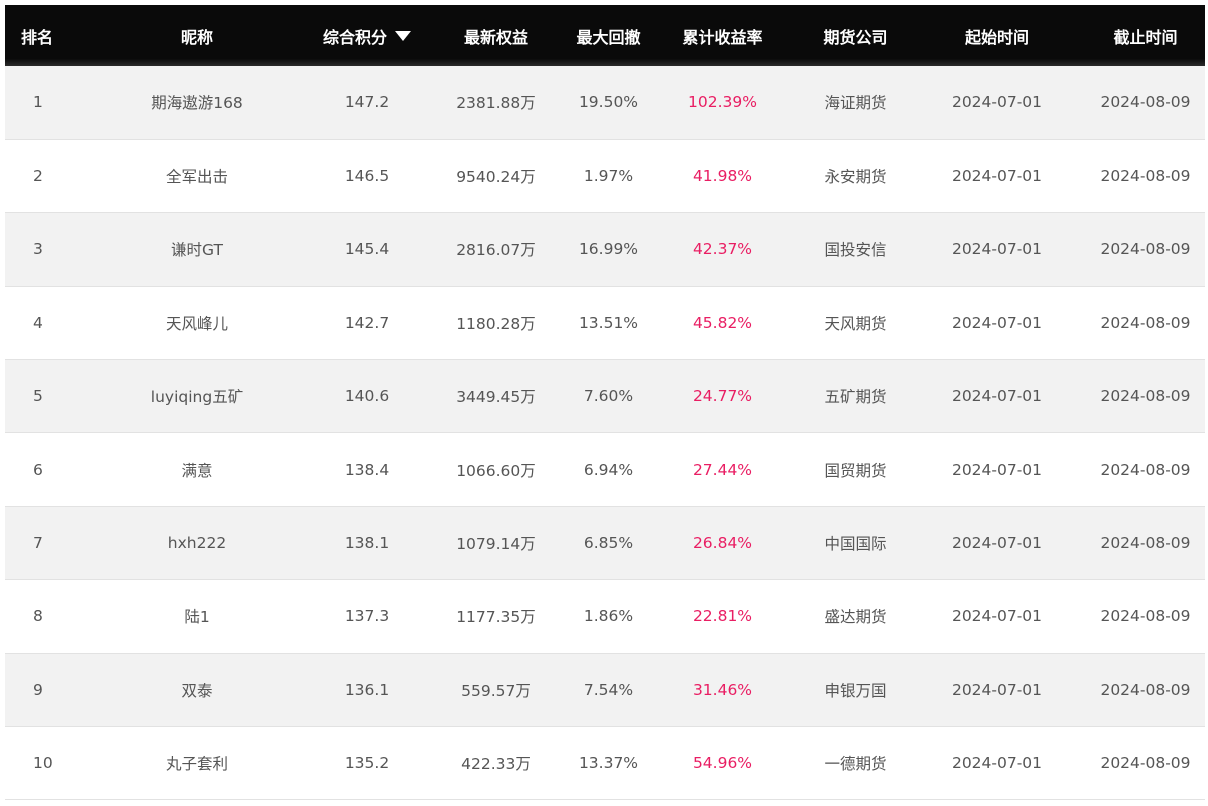  I want to click on cell-drawdown: 7.60%, so click(608, 396).